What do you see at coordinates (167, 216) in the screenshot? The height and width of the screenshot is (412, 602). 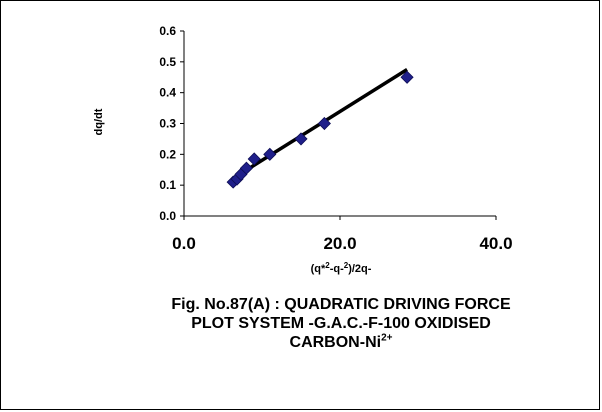 I see `y-tick-label: 0.0` at bounding box center [167, 216].